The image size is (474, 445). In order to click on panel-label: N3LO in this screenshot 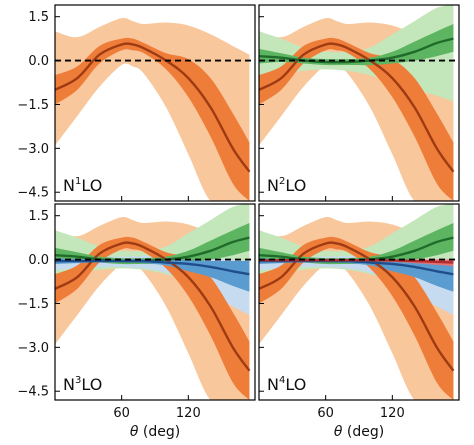, I will do `click(82, 384)`.